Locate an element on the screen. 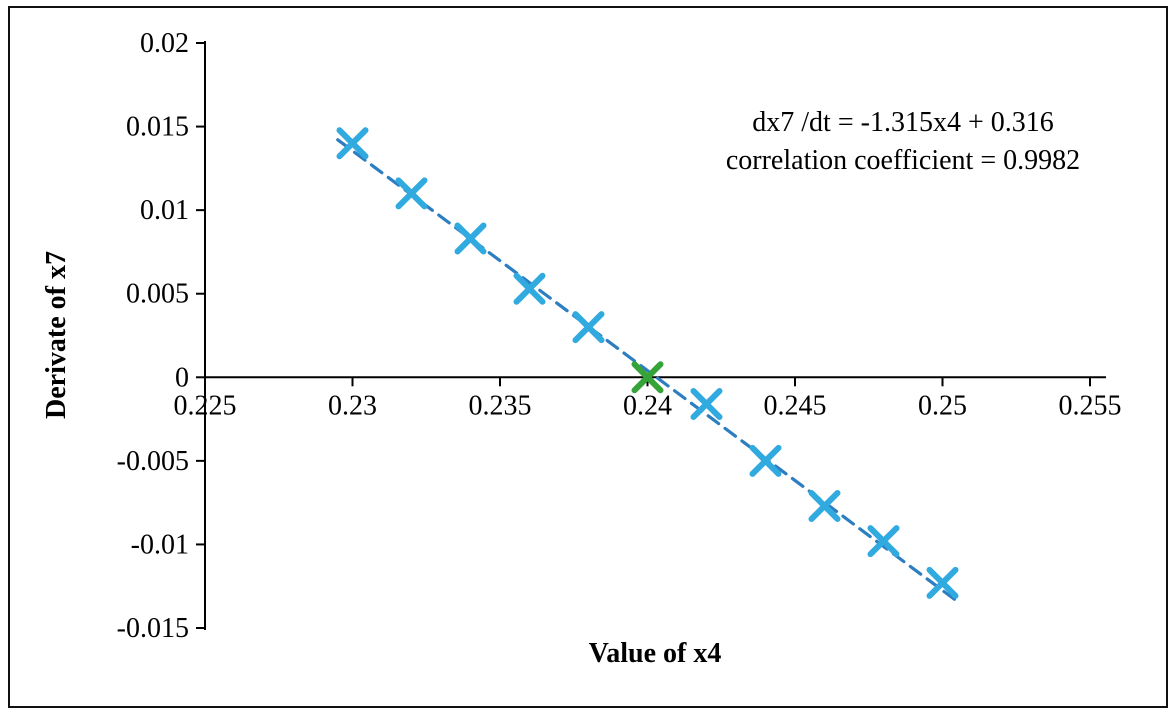  y-tick-label: 0.005 is located at coordinates (157, 294).